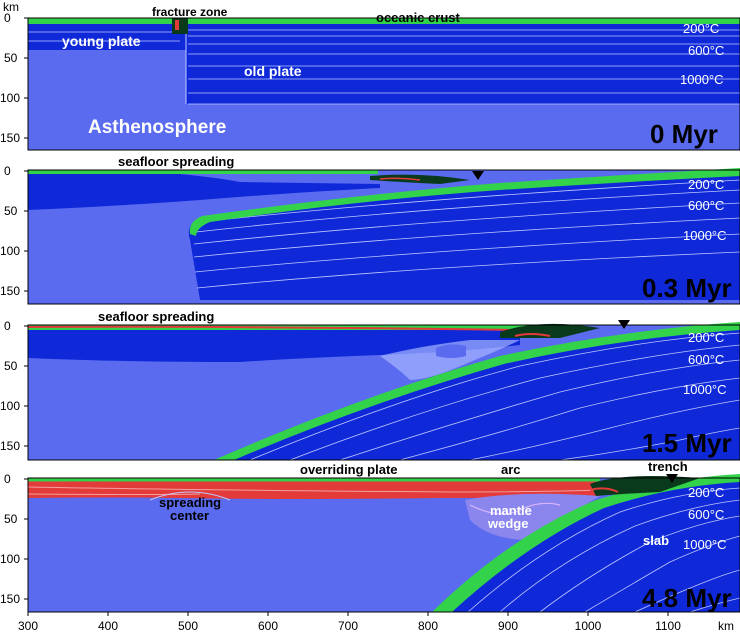 The image size is (740, 635). Describe the element at coordinates (14, 78) in the screenshot. I see `y-ticks-panel-1: 0 50 100 150` at that location.